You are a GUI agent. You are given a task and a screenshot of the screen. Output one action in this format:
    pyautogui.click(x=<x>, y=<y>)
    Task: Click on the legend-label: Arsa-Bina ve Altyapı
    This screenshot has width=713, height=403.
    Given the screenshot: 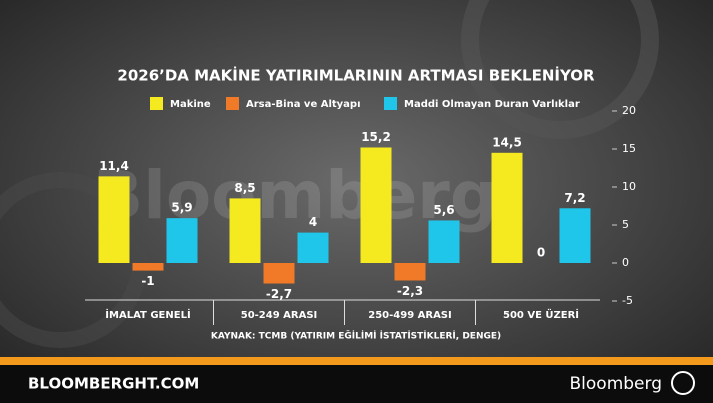 What is the action you would take?
    pyautogui.click(x=303, y=104)
    